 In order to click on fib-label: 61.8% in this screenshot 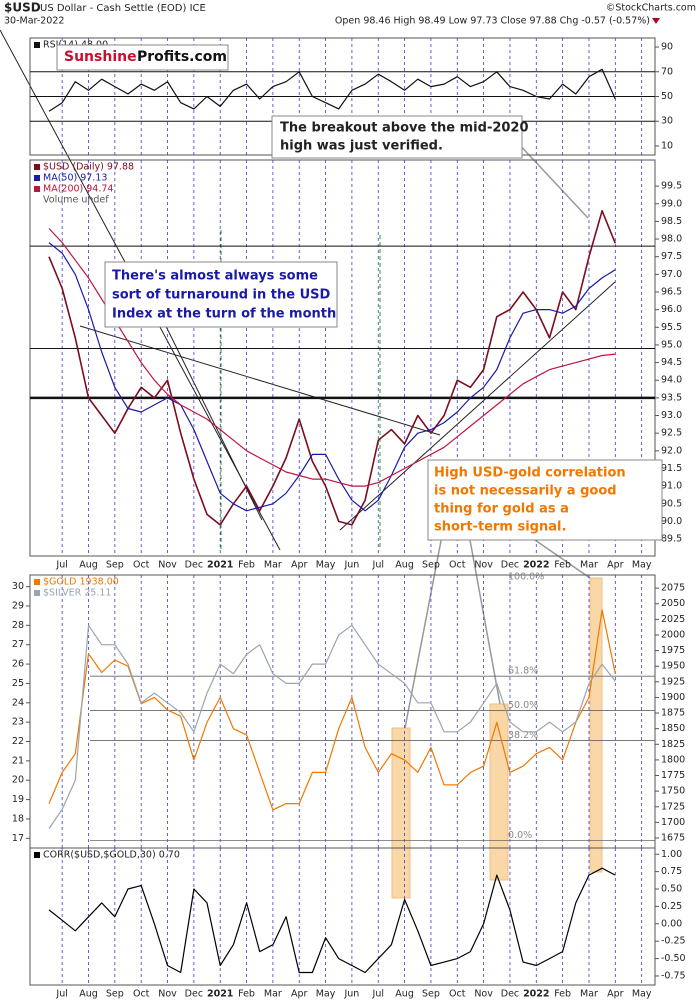, I will do `click(523, 671)`.